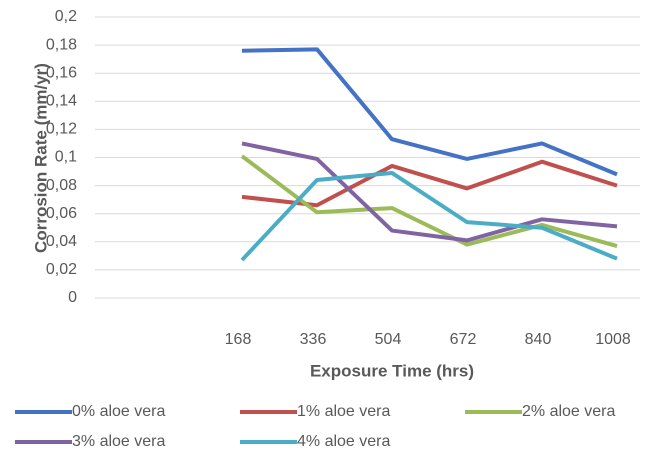  I want to click on y-tick-label: 0,08, so click(61, 185).